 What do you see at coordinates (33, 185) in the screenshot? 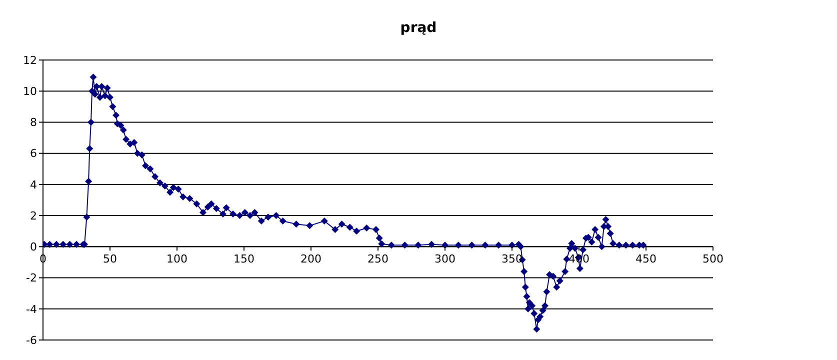
I see `y-tick-label: 4` at bounding box center [33, 185].